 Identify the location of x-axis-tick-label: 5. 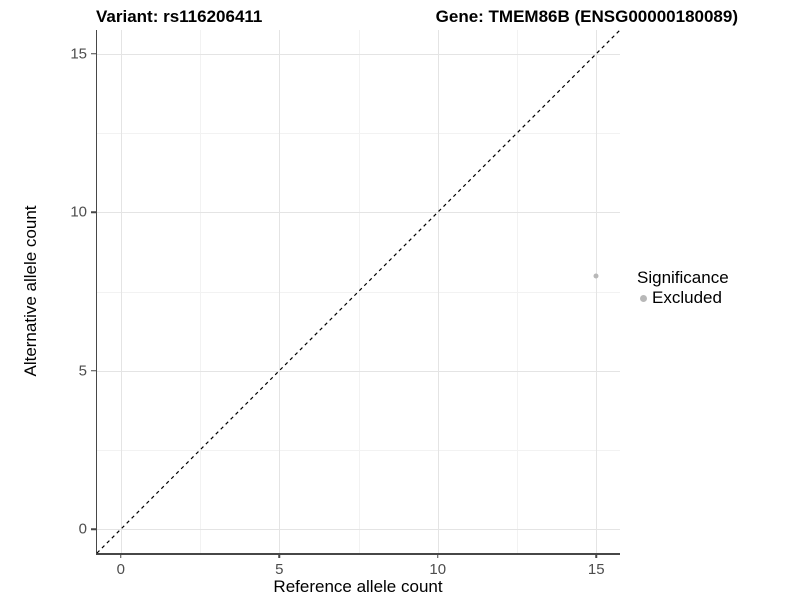
(279, 569).